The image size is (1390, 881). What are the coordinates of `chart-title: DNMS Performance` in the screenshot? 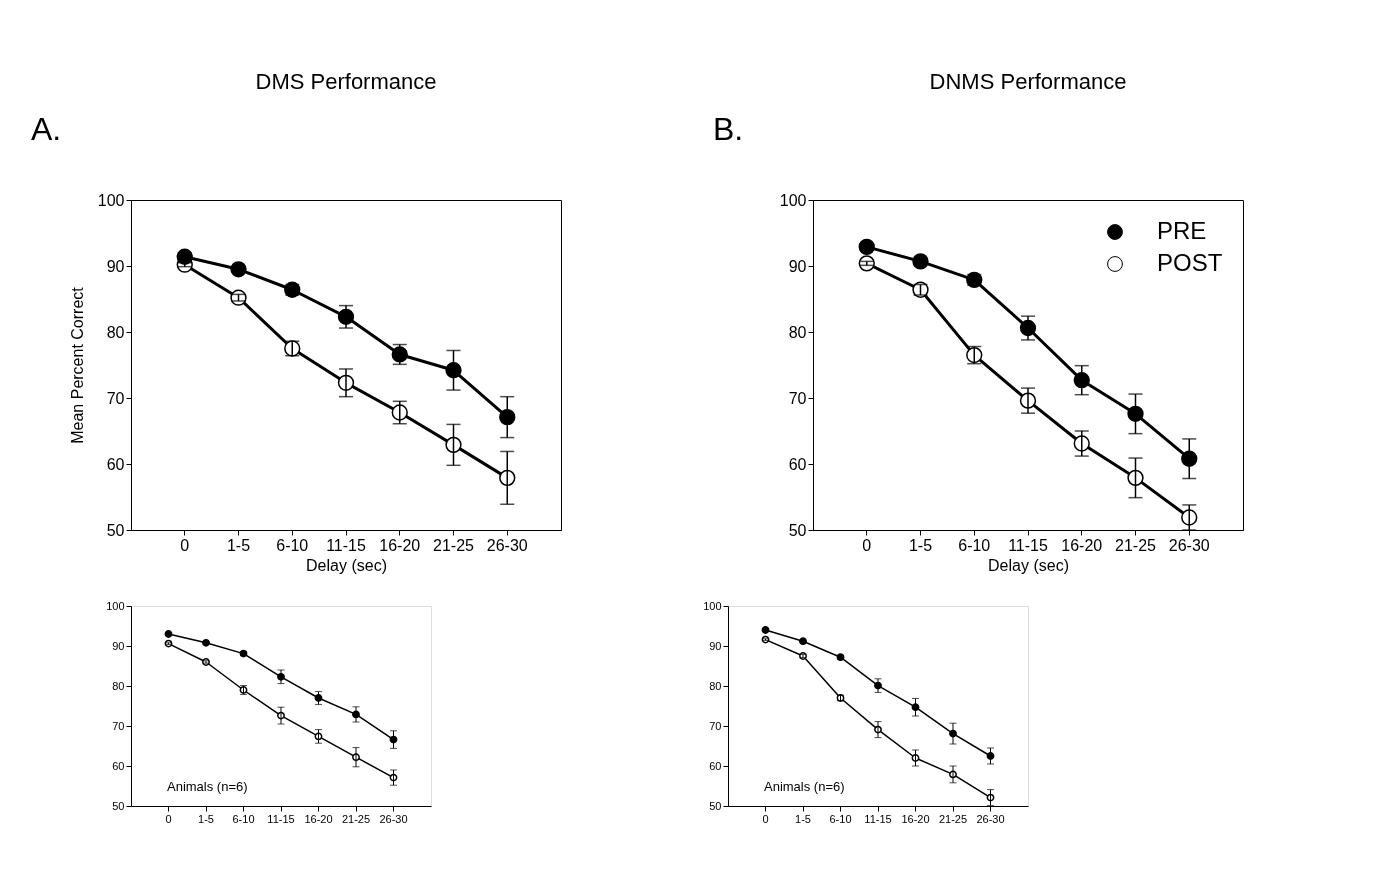 It's located at (1028, 81).